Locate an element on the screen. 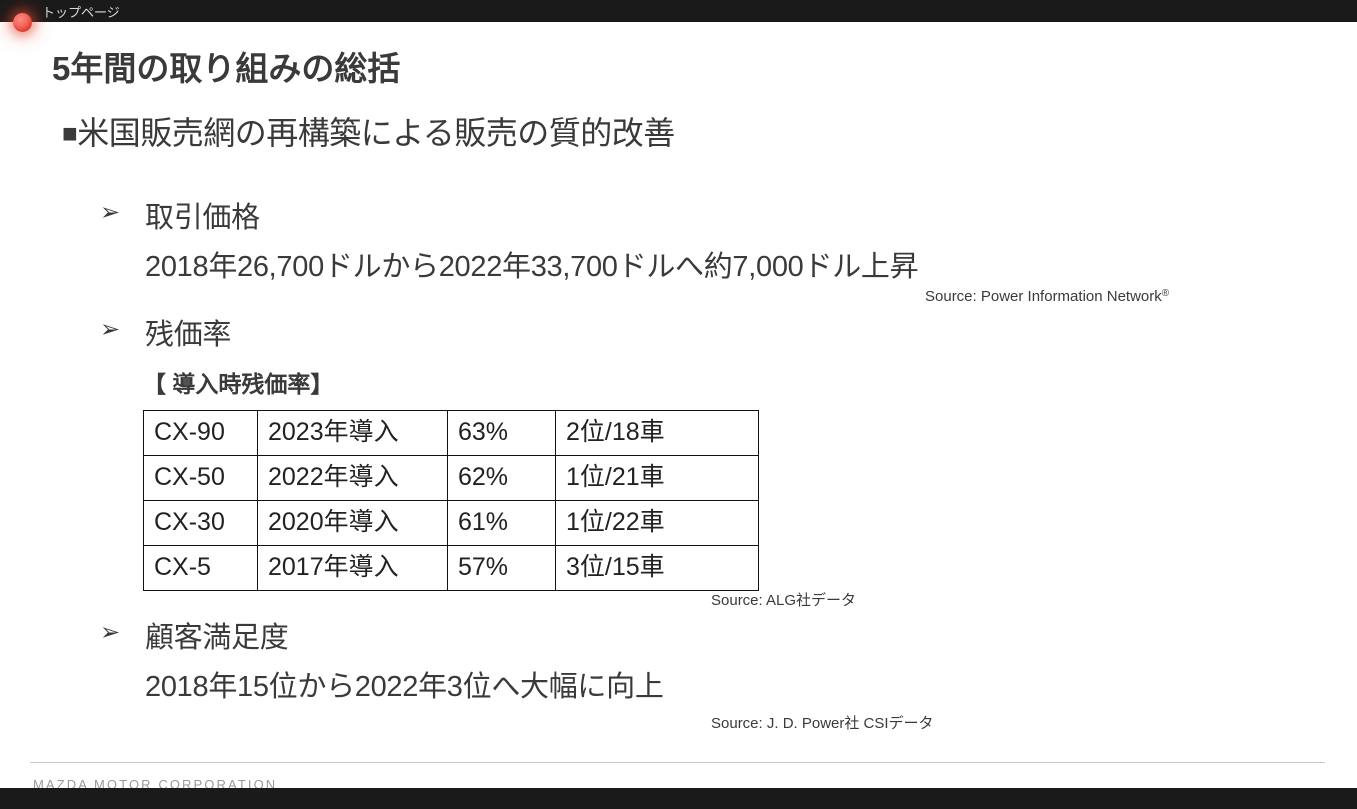 This screenshot has width=1357, height=809. cell-launch: 2017年導入 is located at coordinates (352, 568).